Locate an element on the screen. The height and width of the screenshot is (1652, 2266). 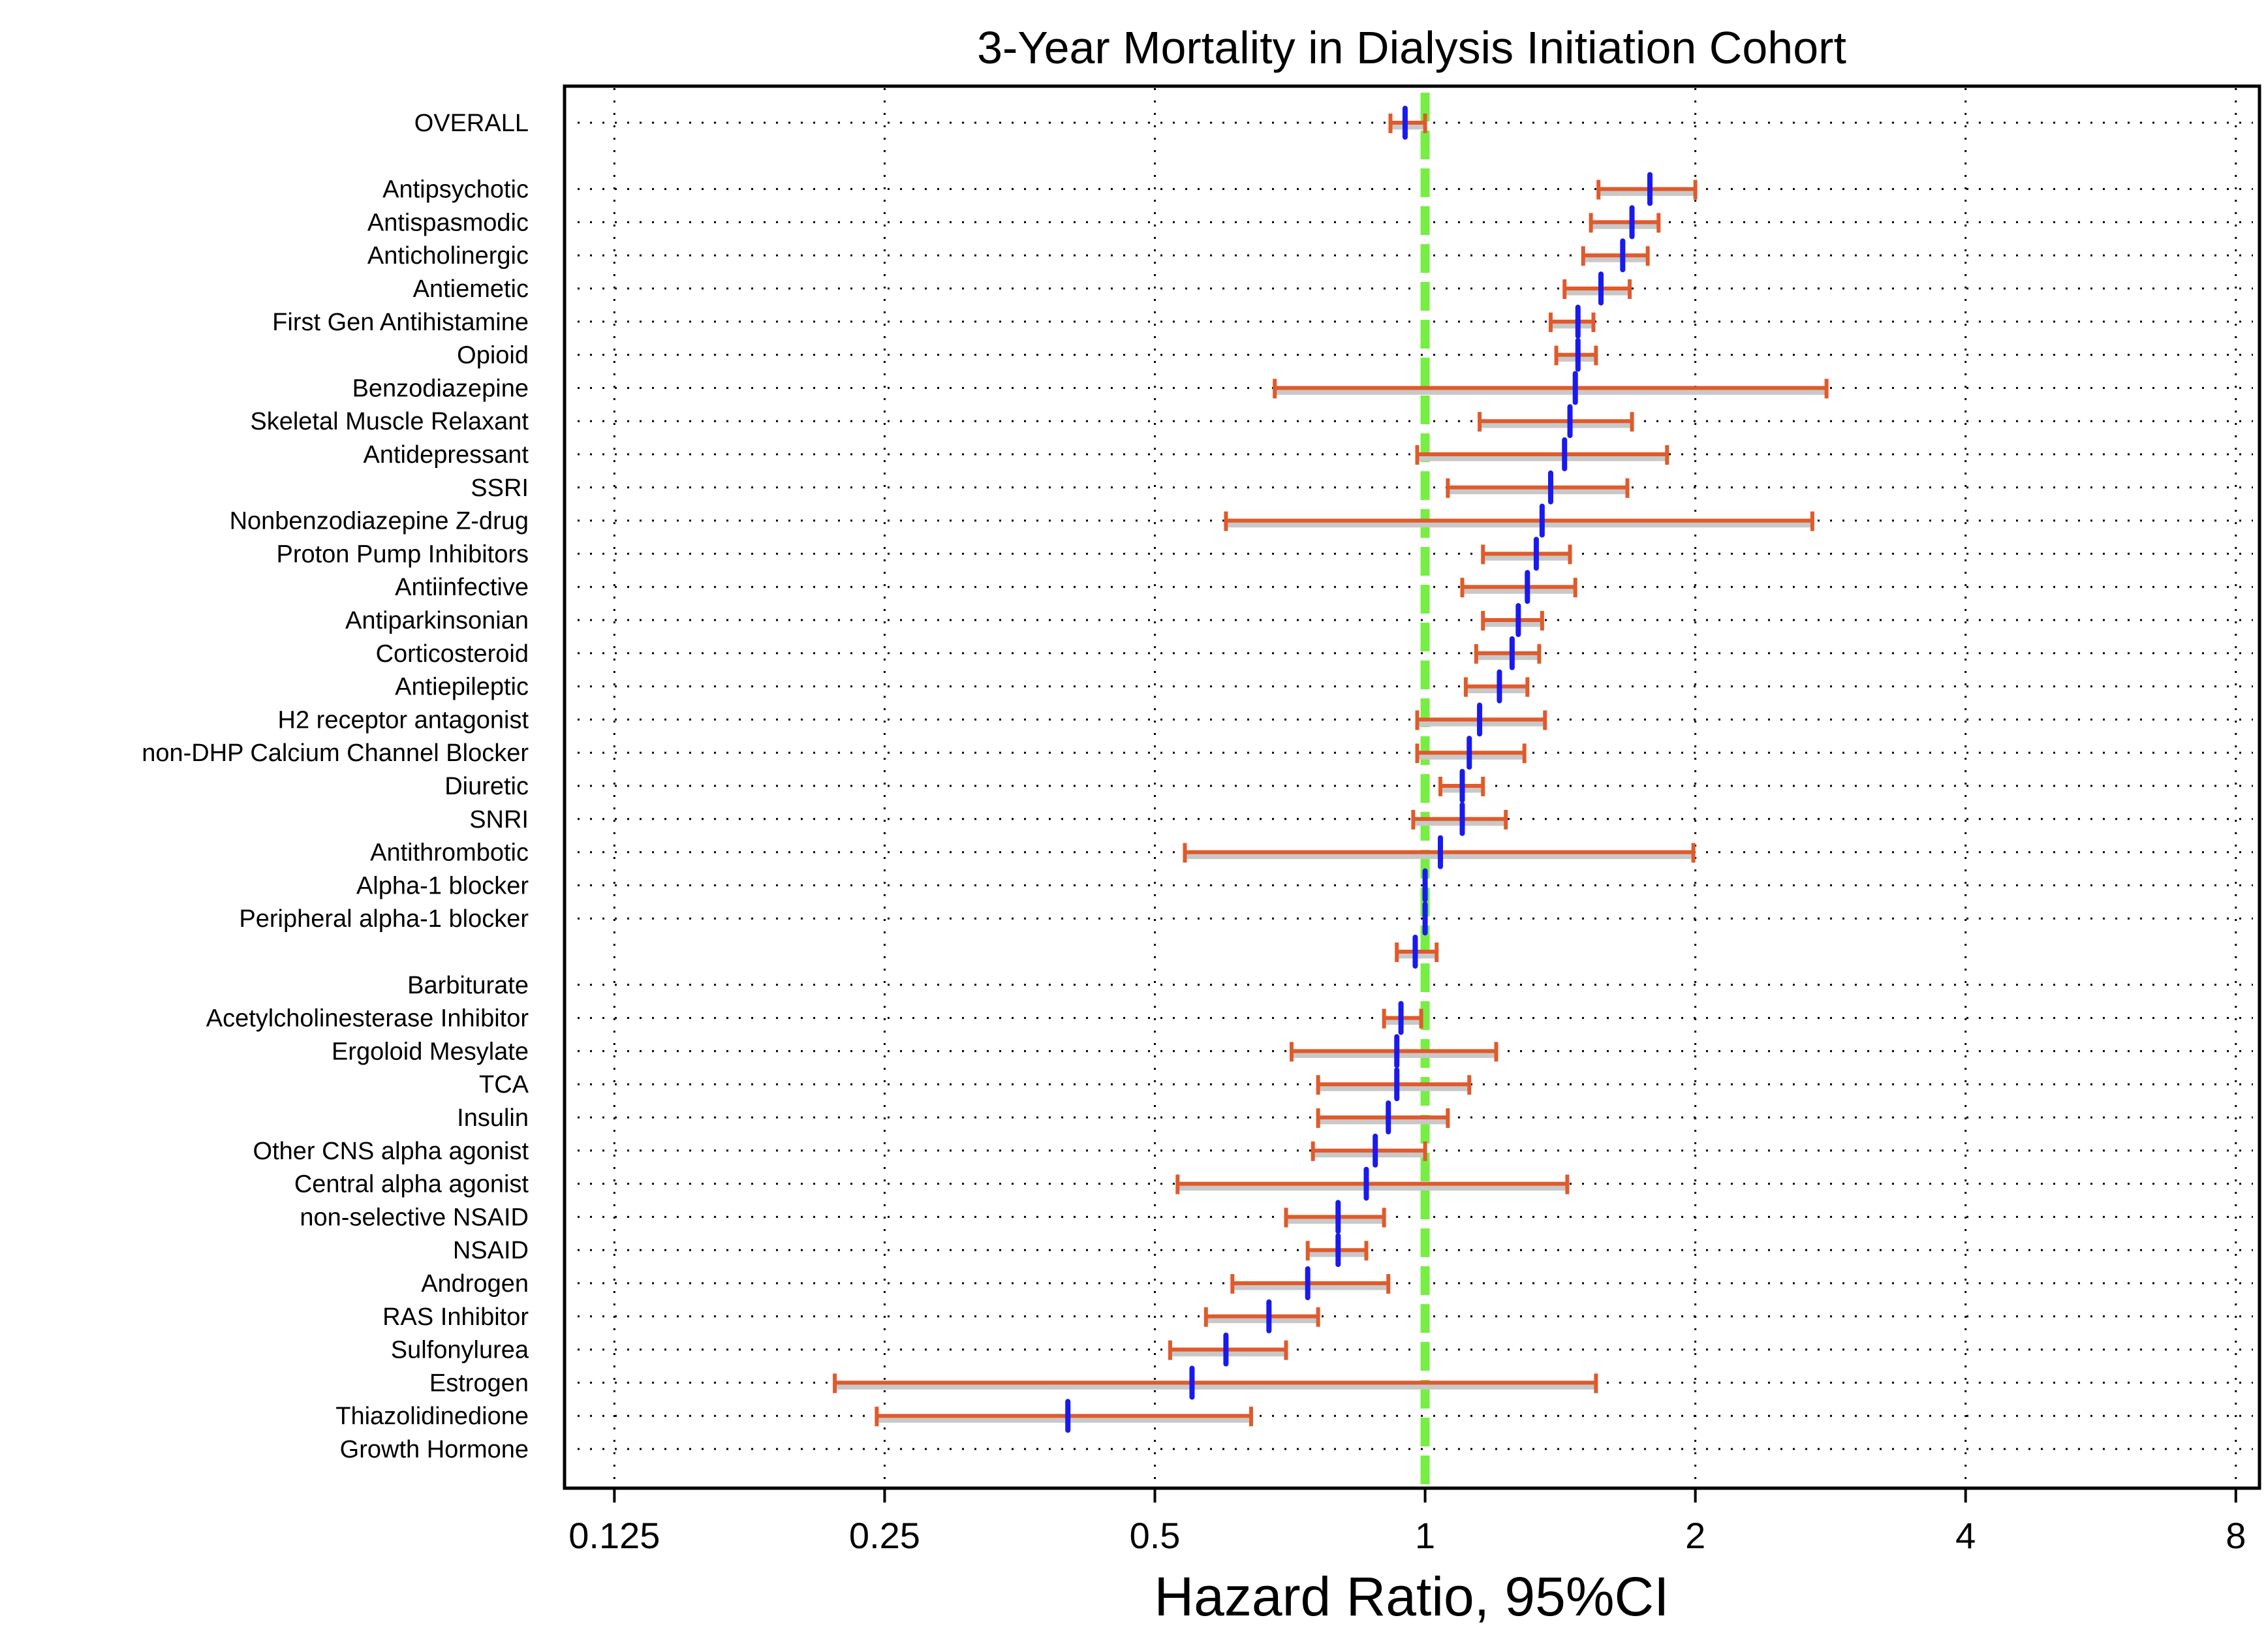
row-label: H2 receptor antagonist is located at coordinates (403, 720).